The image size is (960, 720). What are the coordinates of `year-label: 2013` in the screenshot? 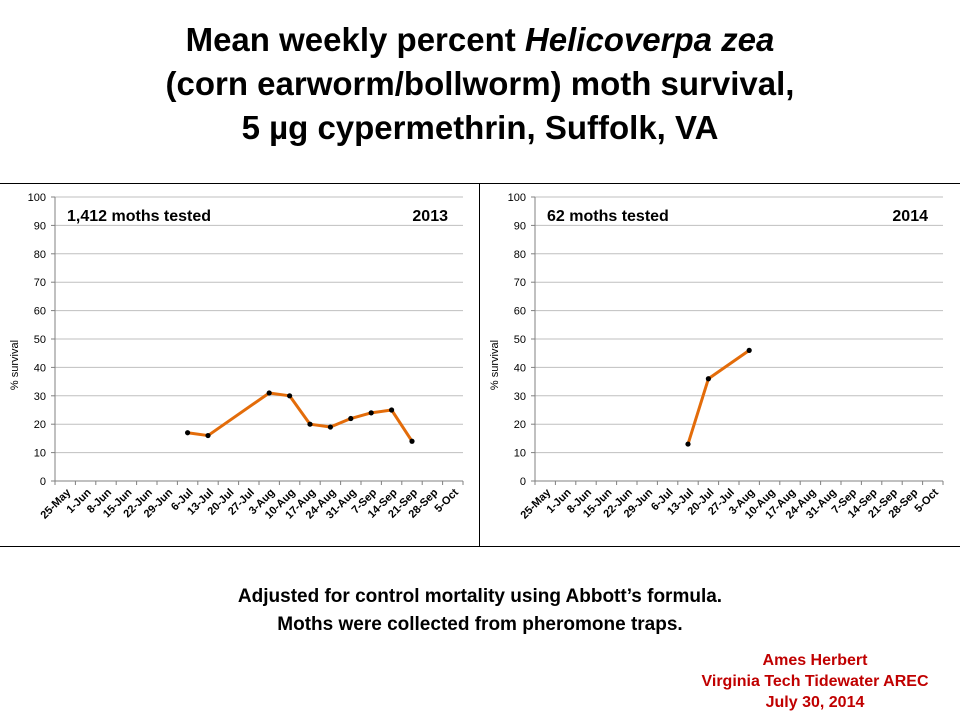 It's located at (430, 216).